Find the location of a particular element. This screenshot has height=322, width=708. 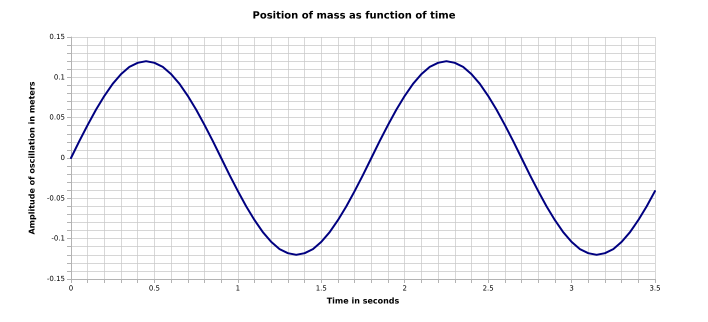

x-axis-title: Time in seconds is located at coordinates (363, 301).